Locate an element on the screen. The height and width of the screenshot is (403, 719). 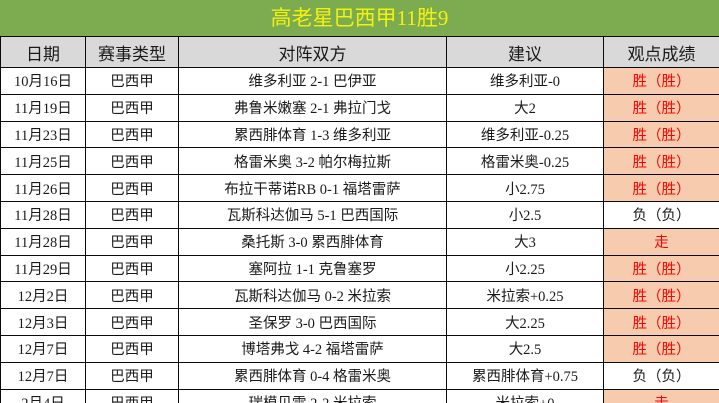
cell-match: 格雷米奥 3-2 帕尔梅拉斯 is located at coordinates (312, 161).